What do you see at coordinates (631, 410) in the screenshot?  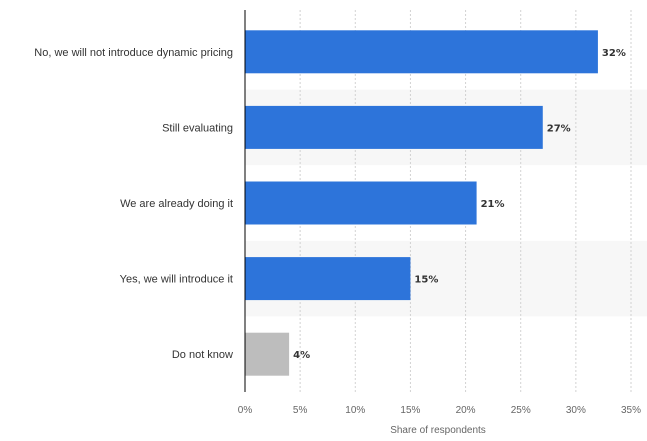 I see `x-tick-label: 35%` at bounding box center [631, 410].